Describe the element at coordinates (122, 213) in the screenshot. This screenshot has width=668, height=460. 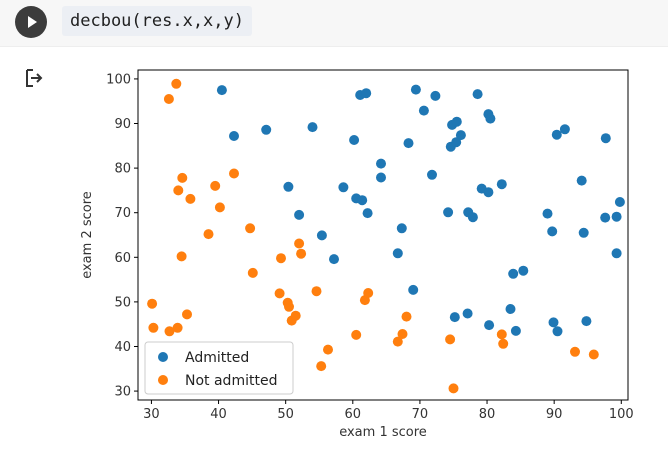
I see `y-tick-label: 70` at that location.